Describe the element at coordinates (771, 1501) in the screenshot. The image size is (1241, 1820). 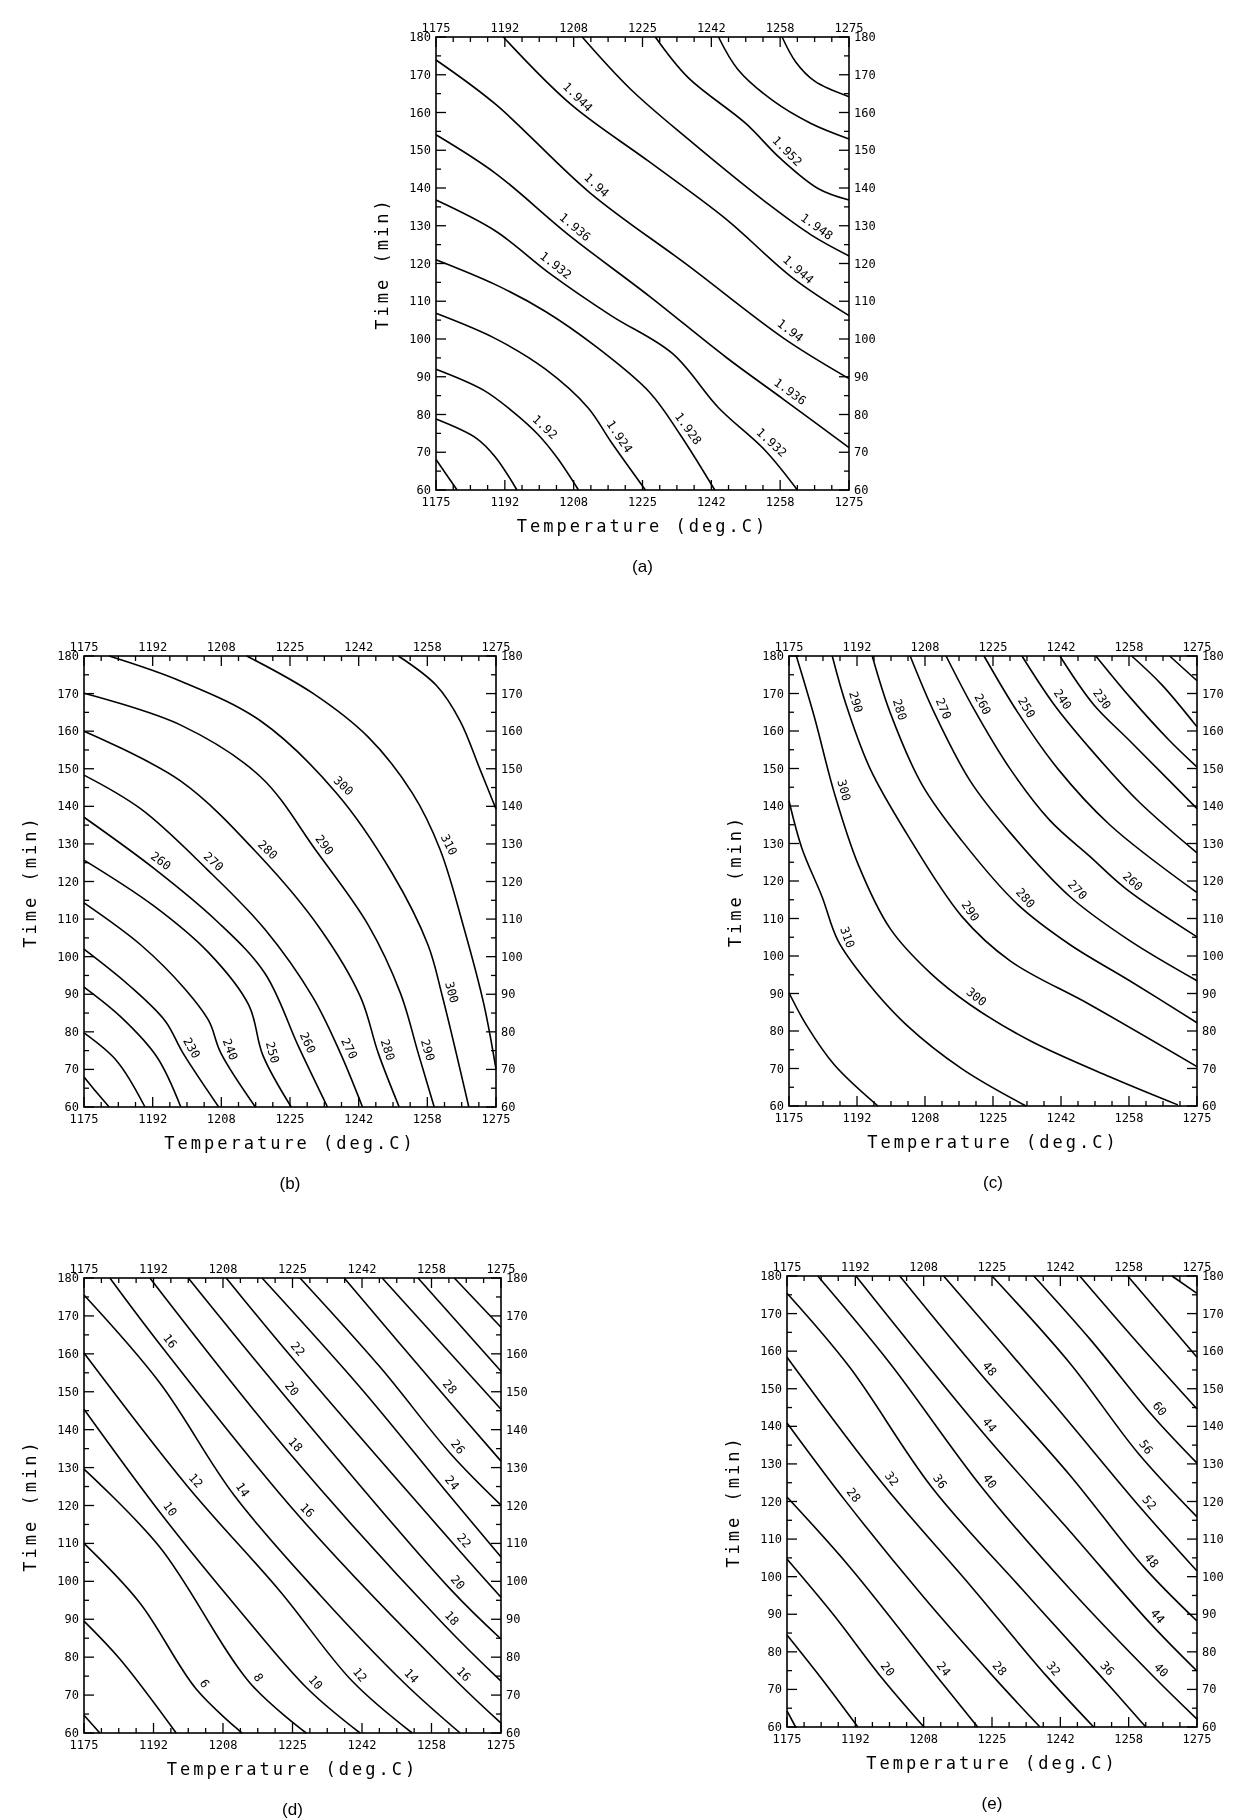
I see `y-tick-label: 120` at that location.